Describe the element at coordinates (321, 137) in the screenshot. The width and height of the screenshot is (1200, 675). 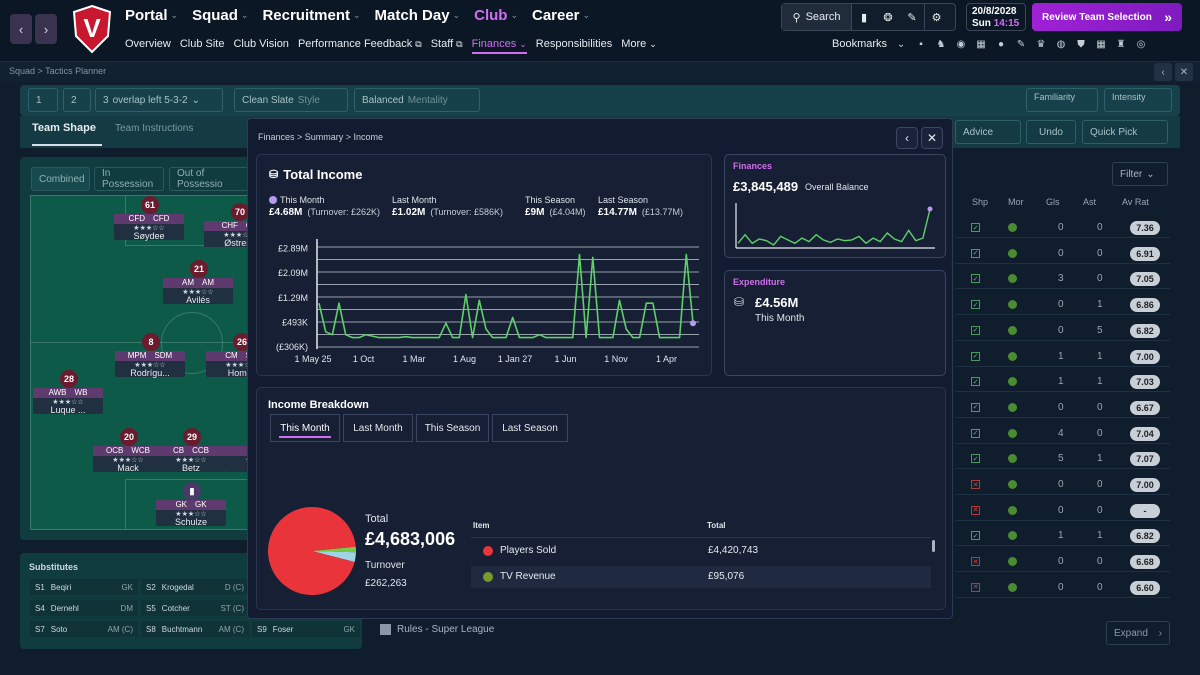
I see `popup-breadcrumb: Finances > Summary > Income` at that location.